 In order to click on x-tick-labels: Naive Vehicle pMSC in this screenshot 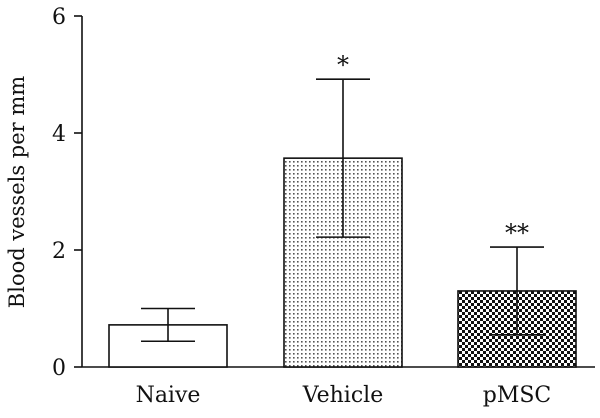, I will do `click(344, 395)`.